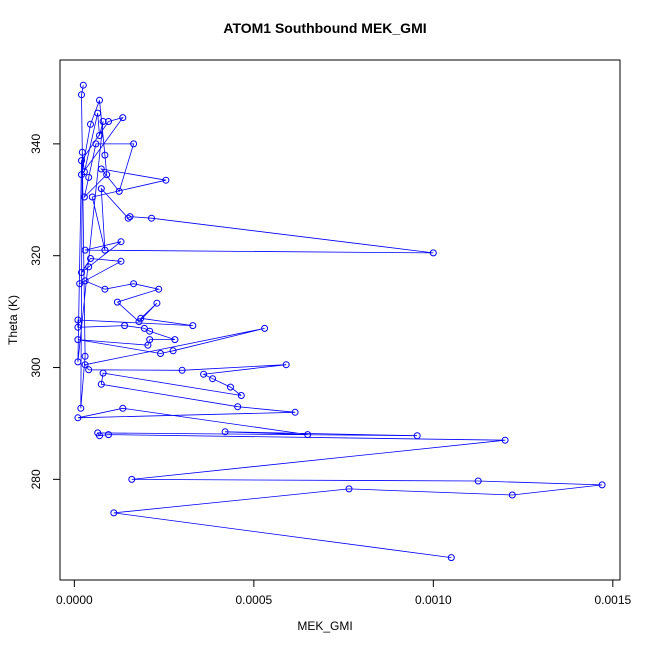 The height and width of the screenshot is (650, 650). What do you see at coordinates (36, 255) in the screenshot?
I see `y-tick-label: 320` at bounding box center [36, 255].